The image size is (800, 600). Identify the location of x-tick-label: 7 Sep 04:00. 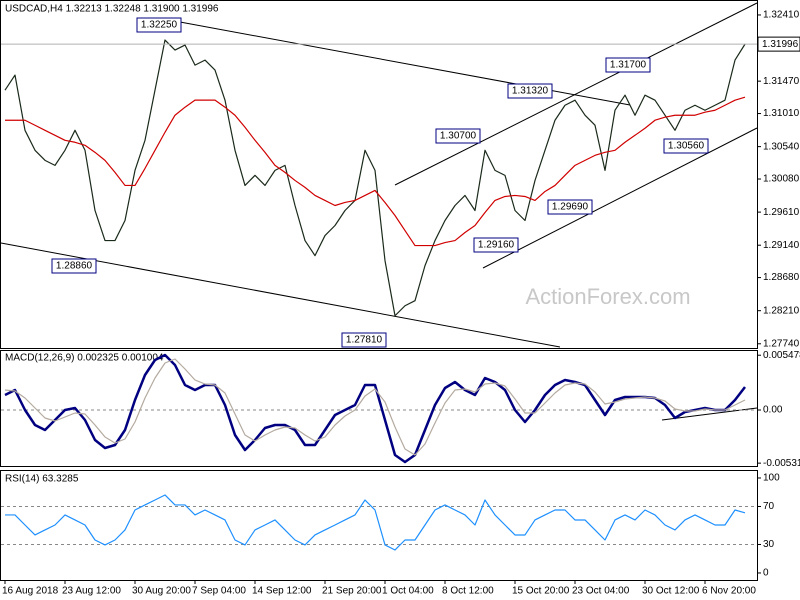
(219, 591).